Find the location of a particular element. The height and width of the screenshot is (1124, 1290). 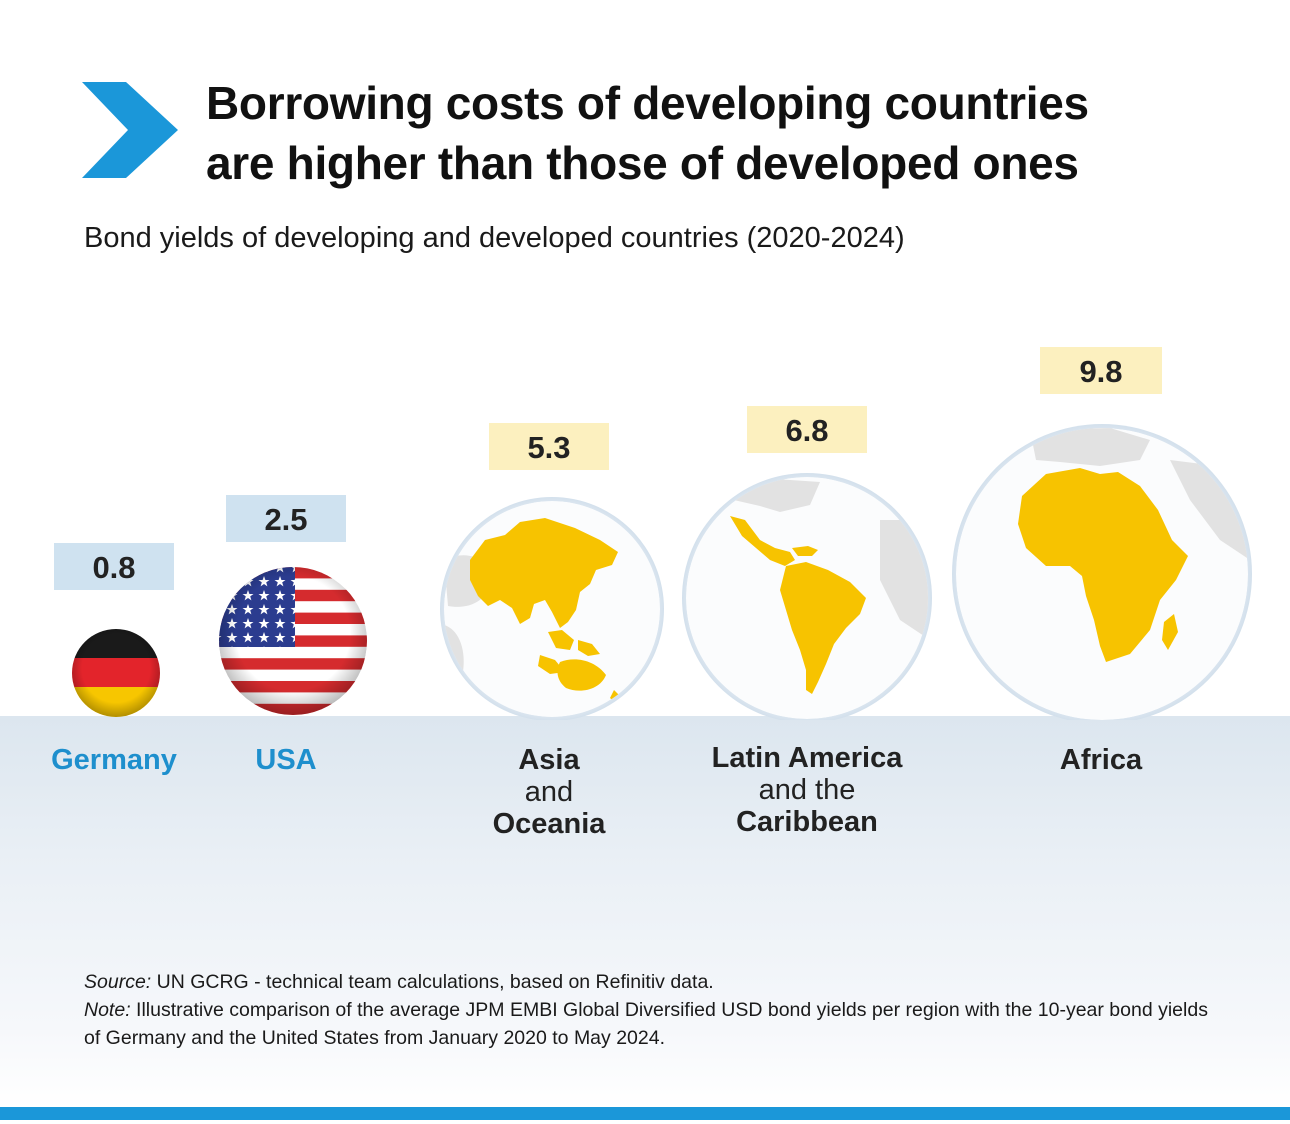

africa-globe-icon is located at coordinates (1102, 572).